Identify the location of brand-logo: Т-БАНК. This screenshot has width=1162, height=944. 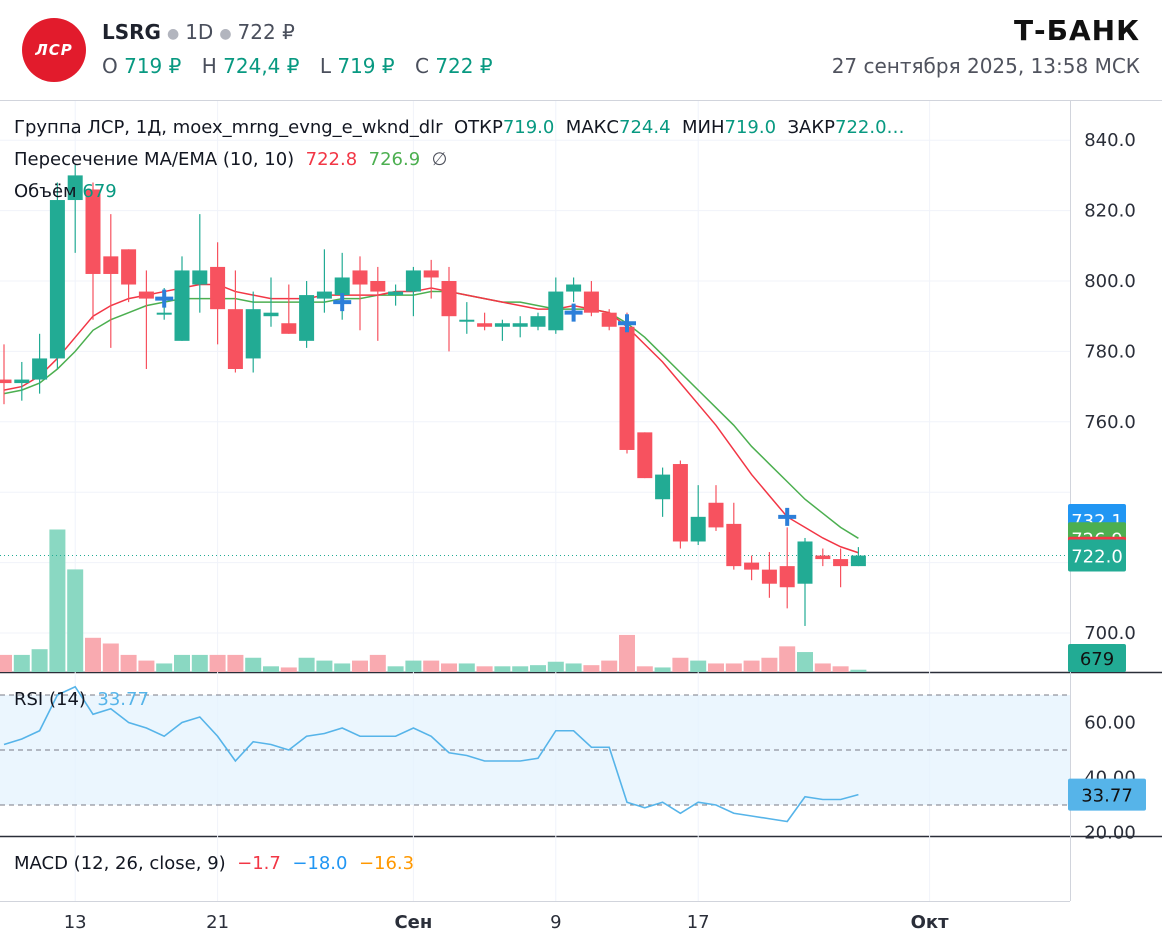
(1076, 30).